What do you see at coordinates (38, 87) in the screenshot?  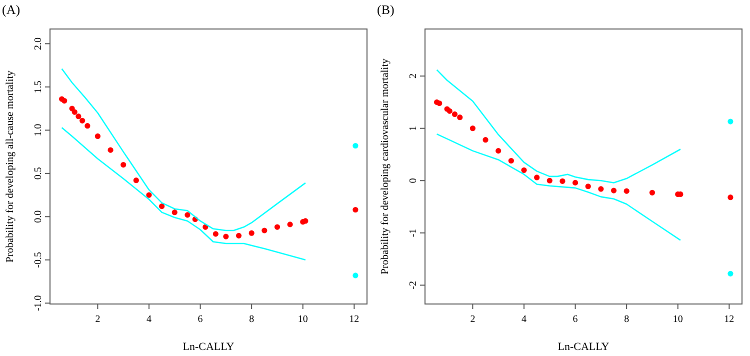 I see `y-tick-label: 1.5` at bounding box center [38, 87].